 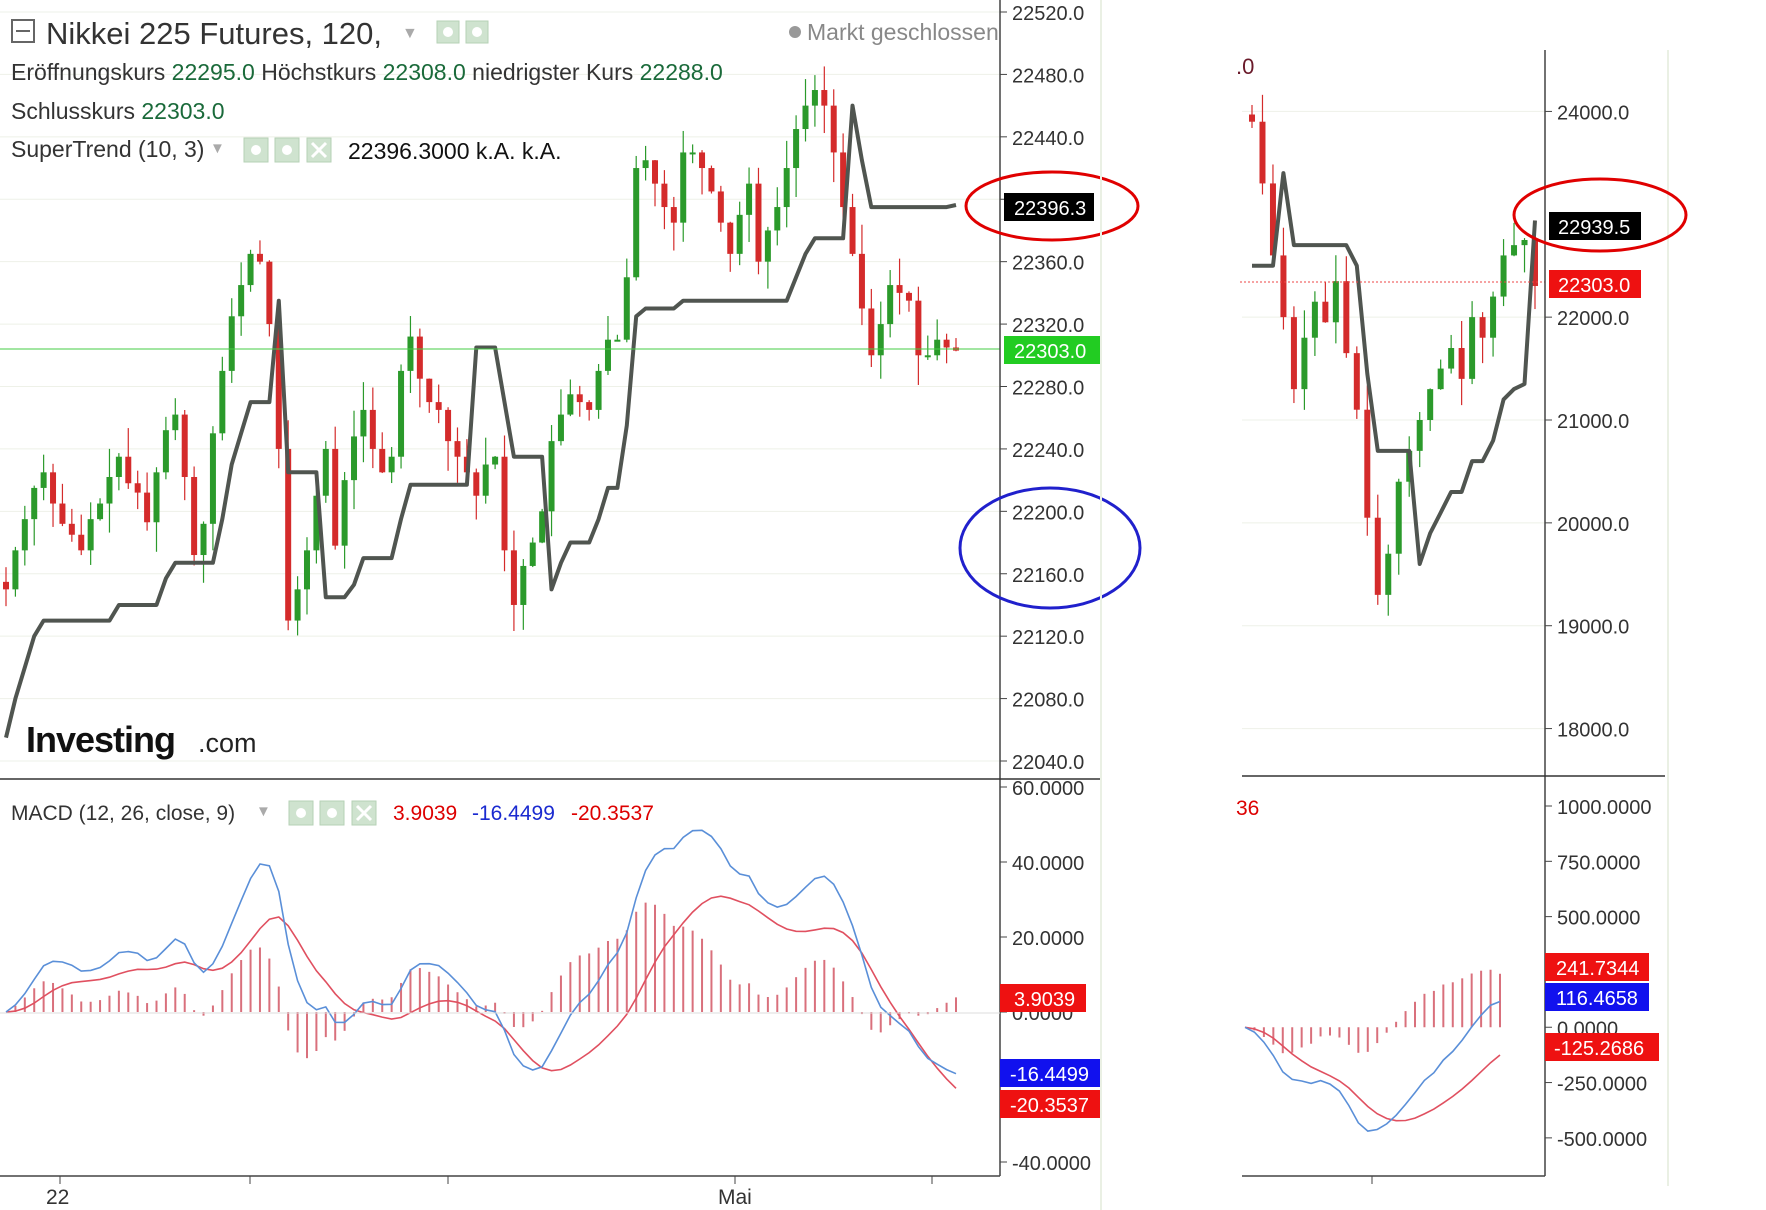 What do you see at coordinates (227, 743) in the screenshot?
I see `svg-text: .com` at bounding box center [227, 743].